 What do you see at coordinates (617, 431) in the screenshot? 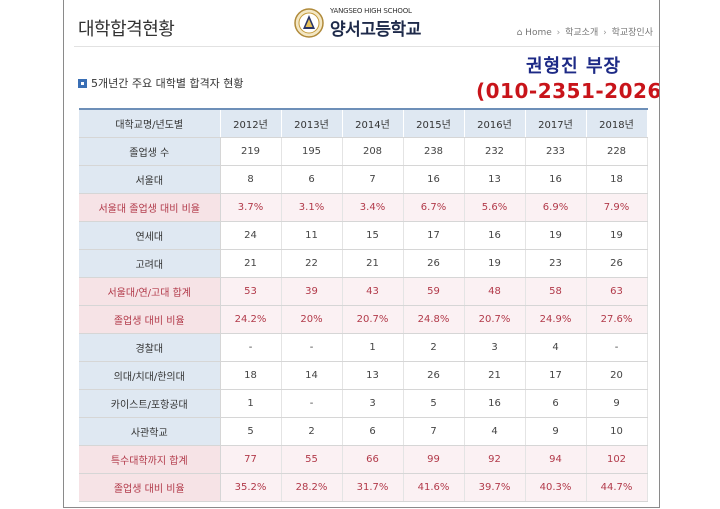
I see `table-cell: 10` at bounding box center [617, 431].